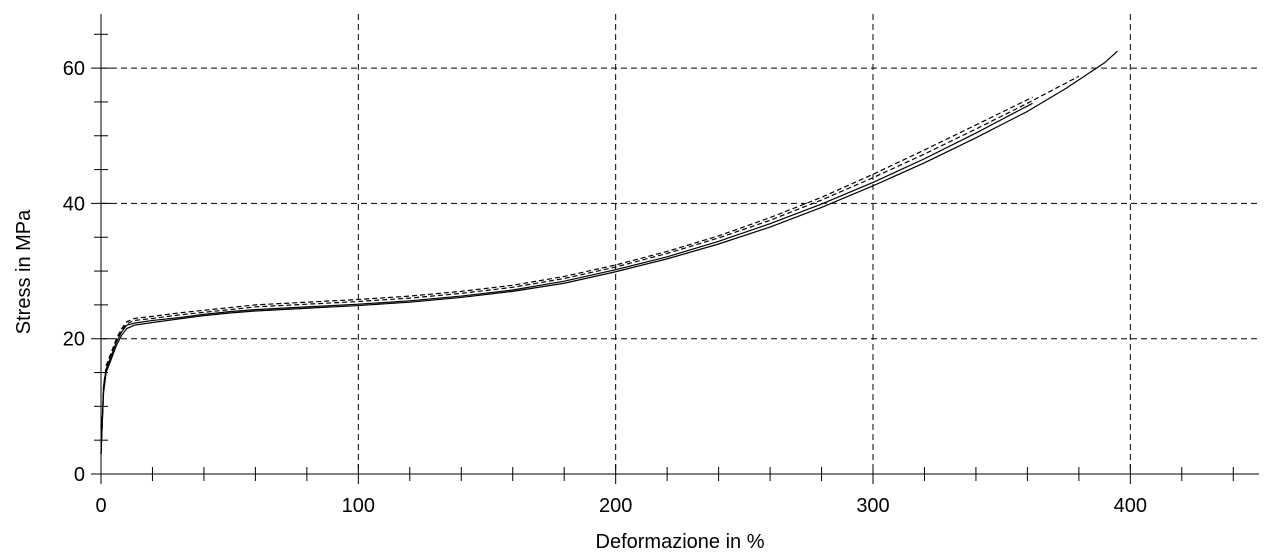 The width and height of the screenshot is (1266, 554). What do you see at coordinates (24, 271) in the screenshot?
I see `y-axis-label: Stress in MPa` at bounding box center [24, 271].